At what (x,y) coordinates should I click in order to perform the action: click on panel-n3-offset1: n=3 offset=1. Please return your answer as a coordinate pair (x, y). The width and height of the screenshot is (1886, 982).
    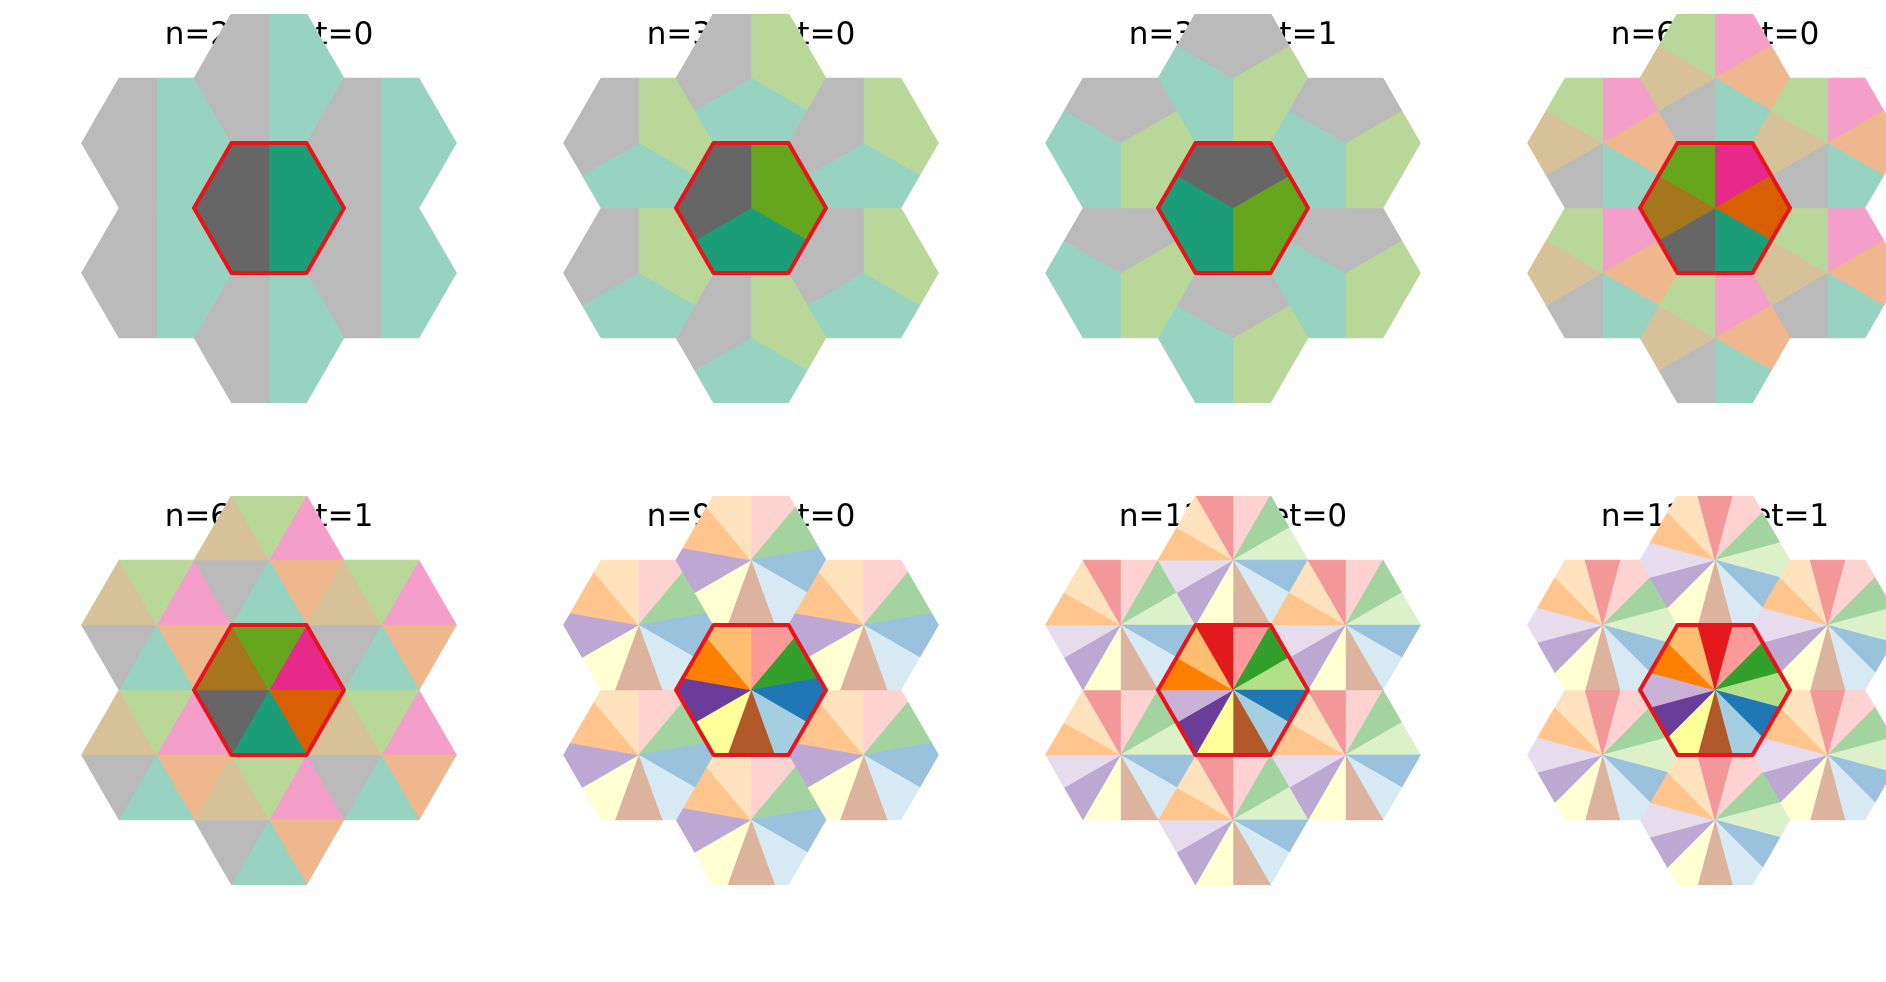
    Looking at the image, I should click on (1233, 254).